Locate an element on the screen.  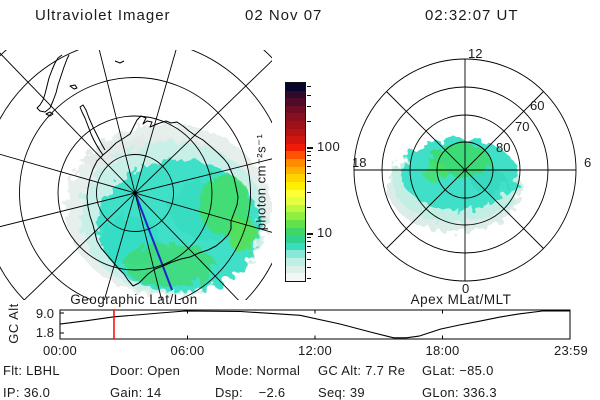
page-title: Ultraviolet Imager is located at coordinates (103, 15).